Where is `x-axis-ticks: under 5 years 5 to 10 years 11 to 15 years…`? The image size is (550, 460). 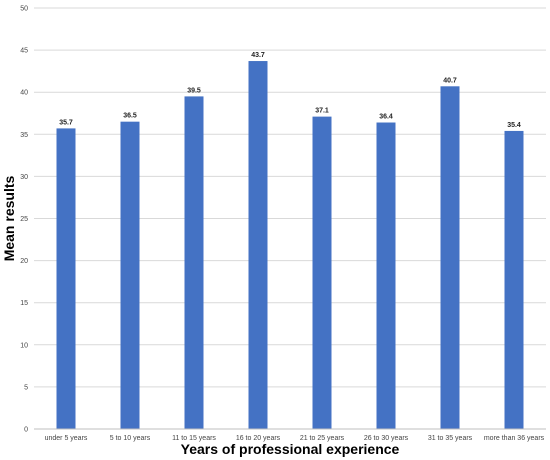
x-axis-ticks: under 5 years 5 to 10 years 11 to 15 years… is located at coordinates (295, 438).